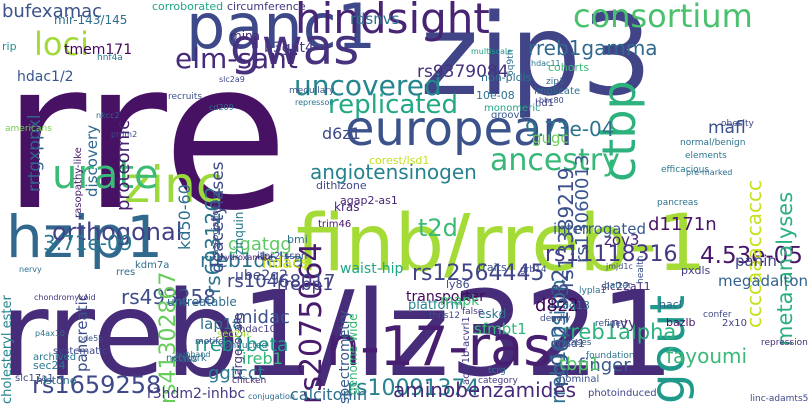  Describe the element at coordinates (551, 37) in the screenshot. I see `word-stc1: stc1` at that location.